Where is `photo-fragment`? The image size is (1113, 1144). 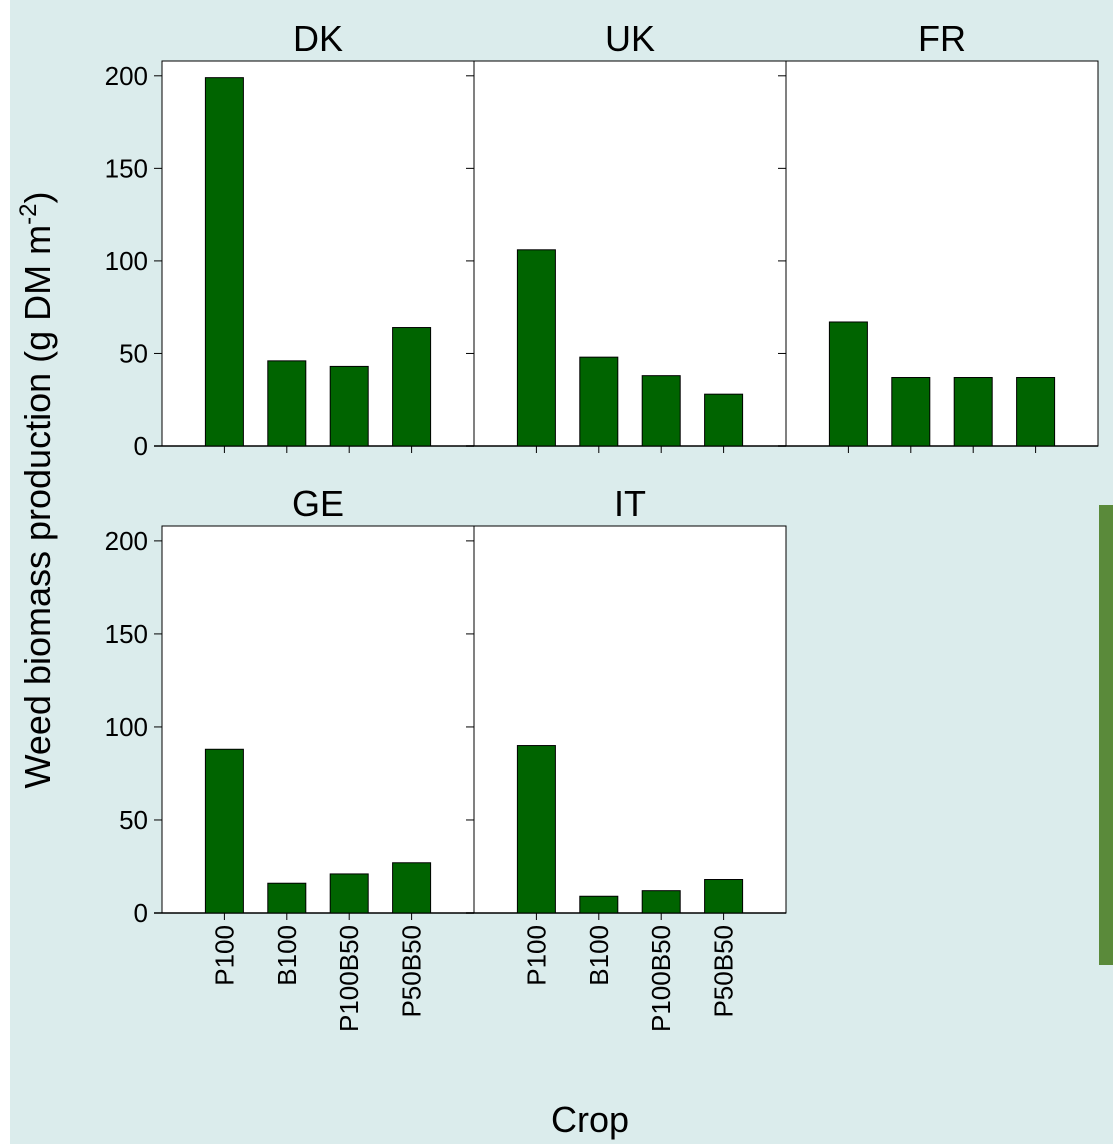
photo-fragment is located at coordinates (1106, 735).